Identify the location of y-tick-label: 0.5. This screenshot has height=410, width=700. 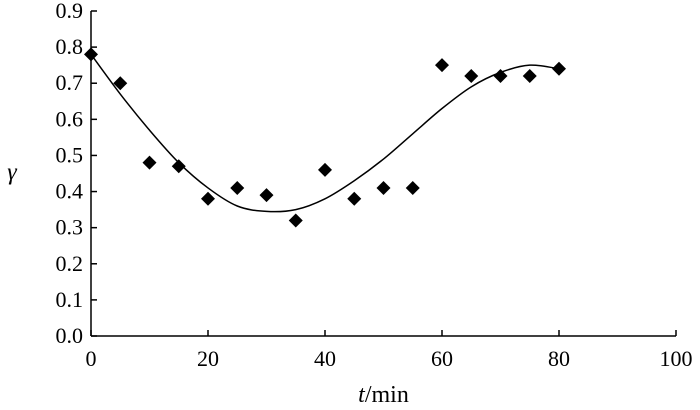
(70, 154).